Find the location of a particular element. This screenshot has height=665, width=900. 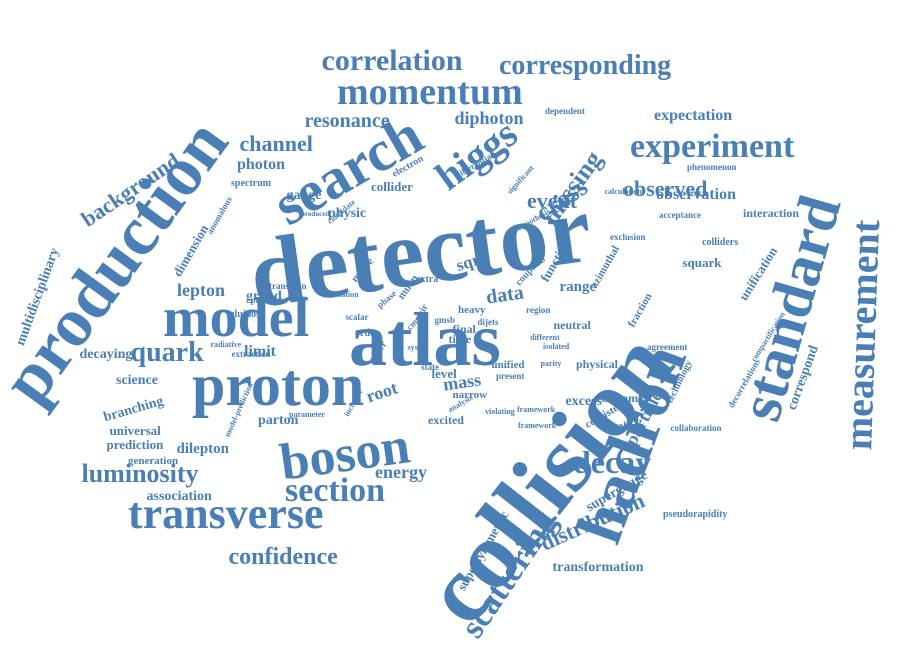

word-corresponding: corresponding is located at coordinates (585, 65).